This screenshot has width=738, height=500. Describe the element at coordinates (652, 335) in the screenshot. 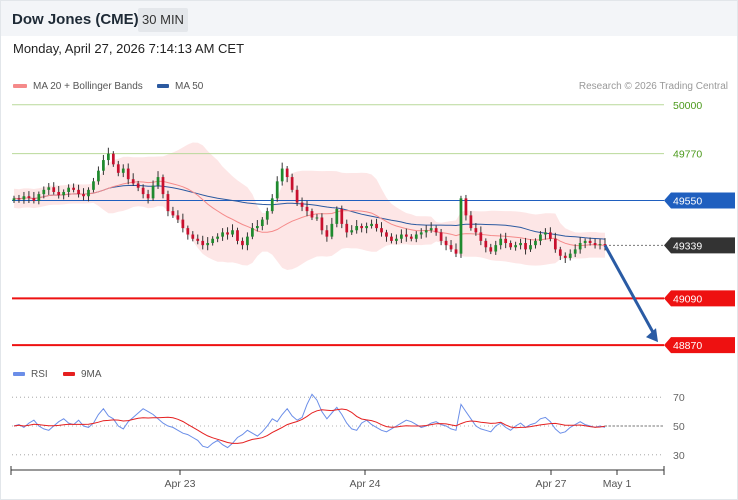

I see `forecast-arrow-head` at that location.